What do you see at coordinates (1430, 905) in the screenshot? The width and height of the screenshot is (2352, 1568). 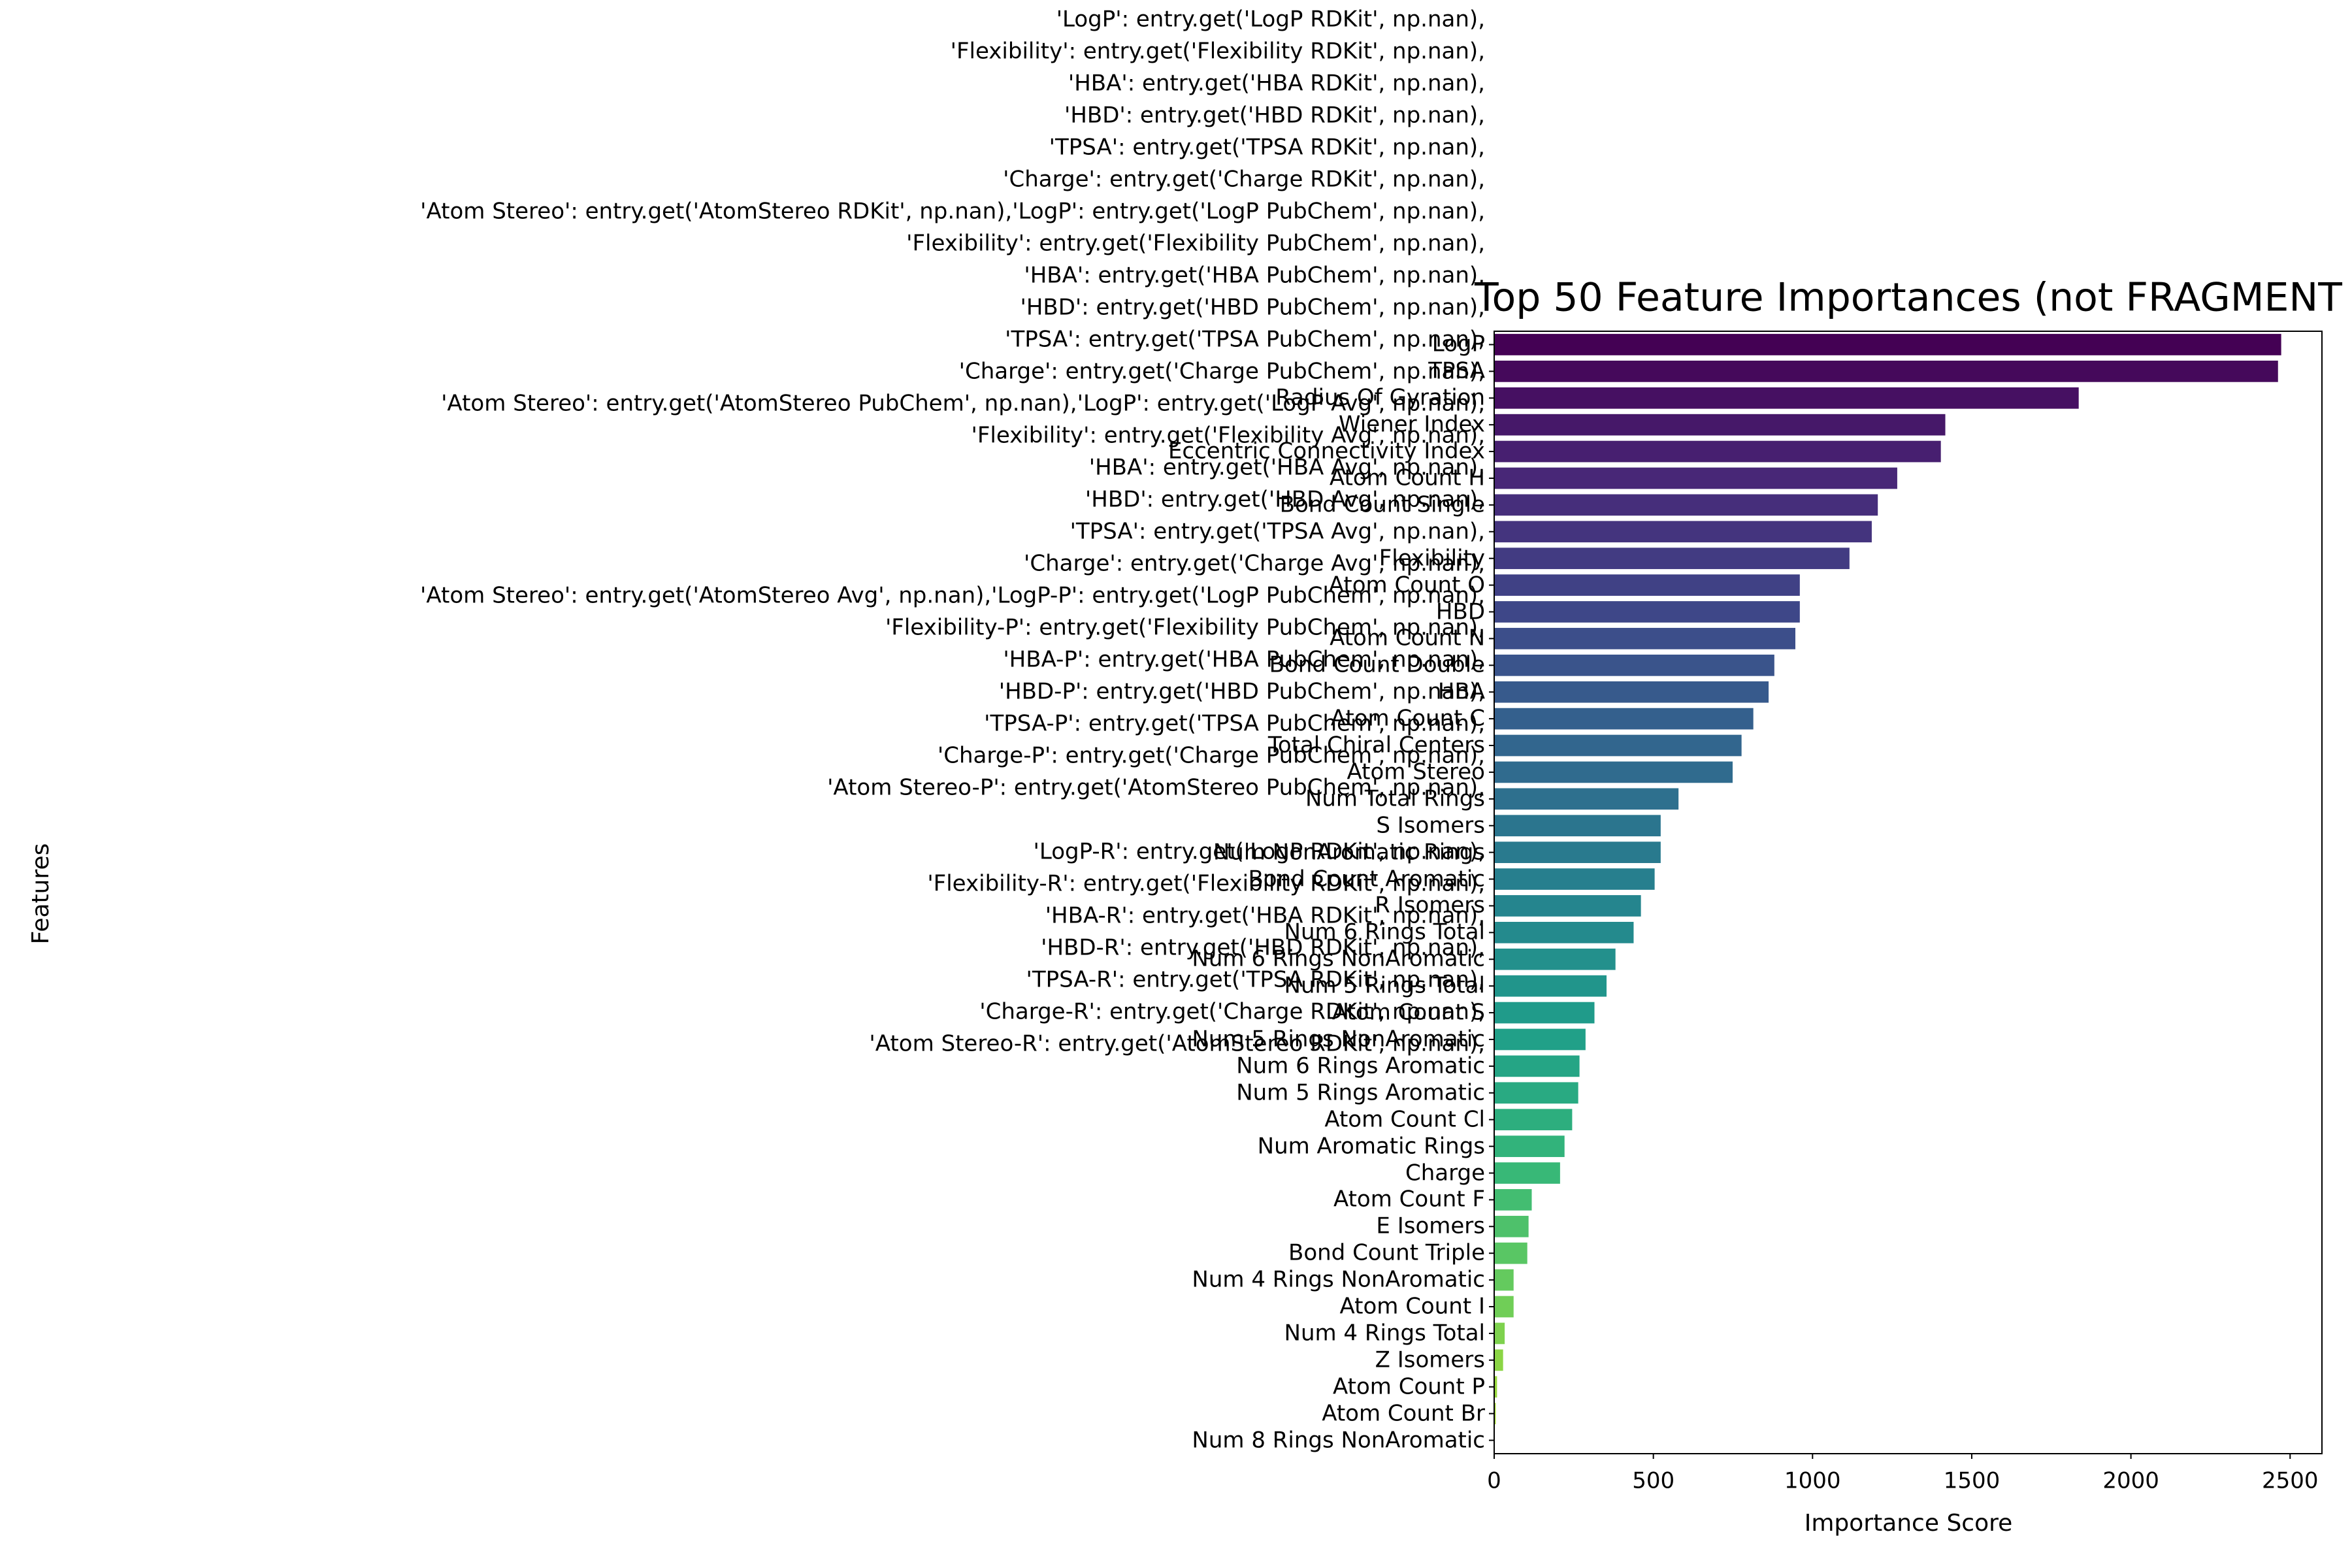 I see `y-tick-label: R Isomers` at bounding box center [1430, 905].